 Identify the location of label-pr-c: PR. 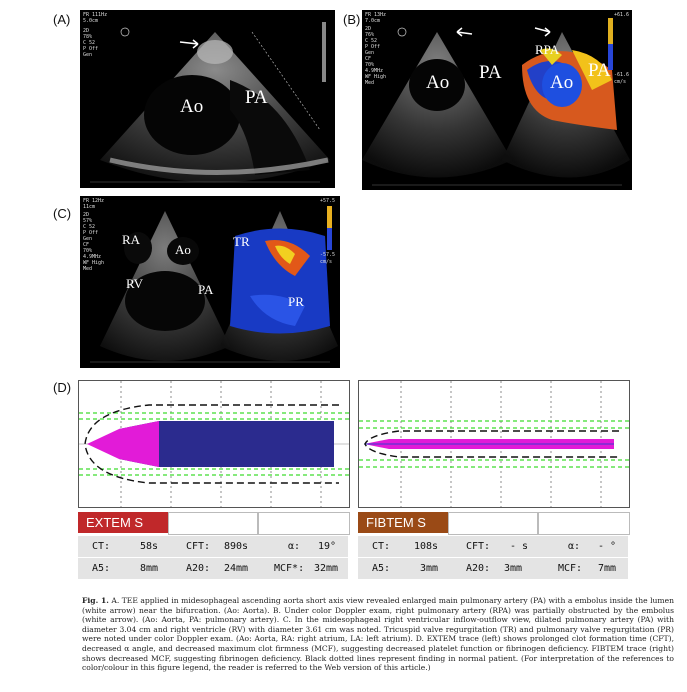
(296, 301).